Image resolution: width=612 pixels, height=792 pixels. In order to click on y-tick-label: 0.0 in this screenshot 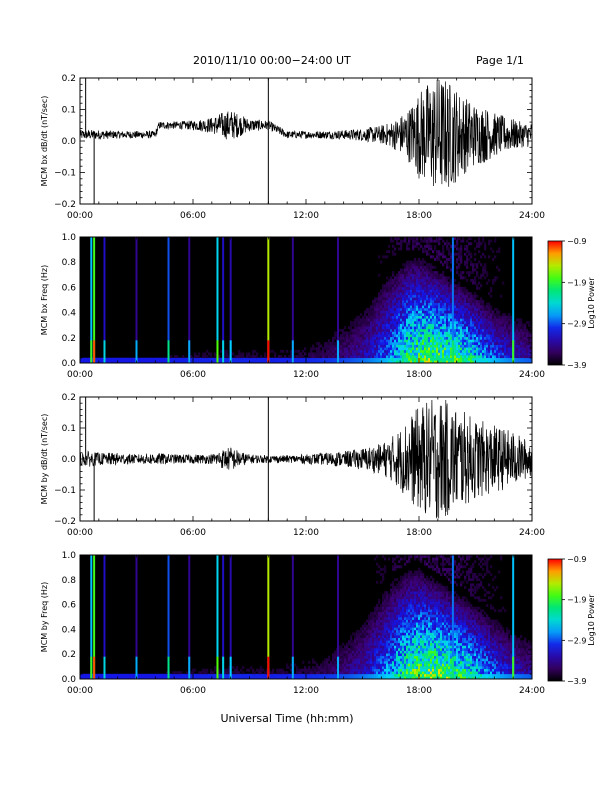, I will do `click(69, 364)`.